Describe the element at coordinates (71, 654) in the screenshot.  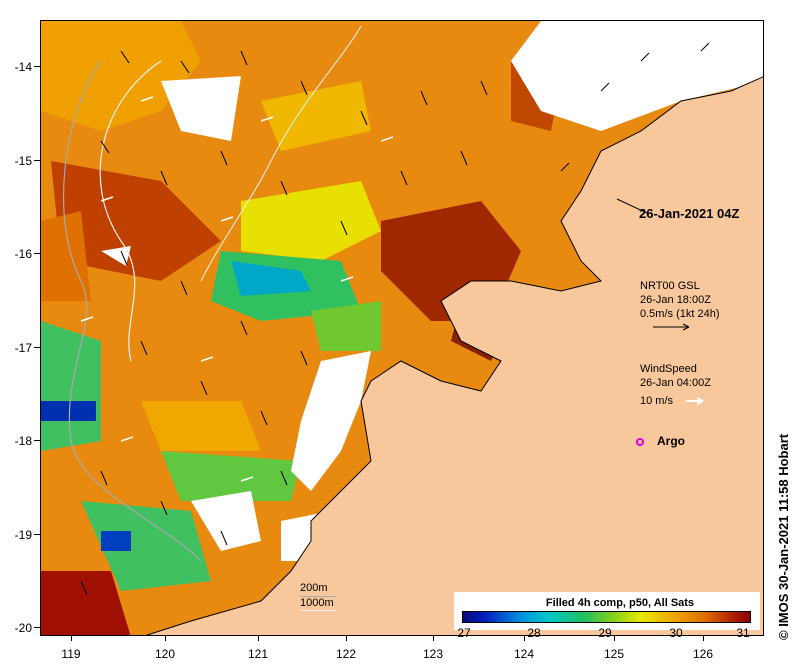
I see `x-tick-label: 119` at that location.